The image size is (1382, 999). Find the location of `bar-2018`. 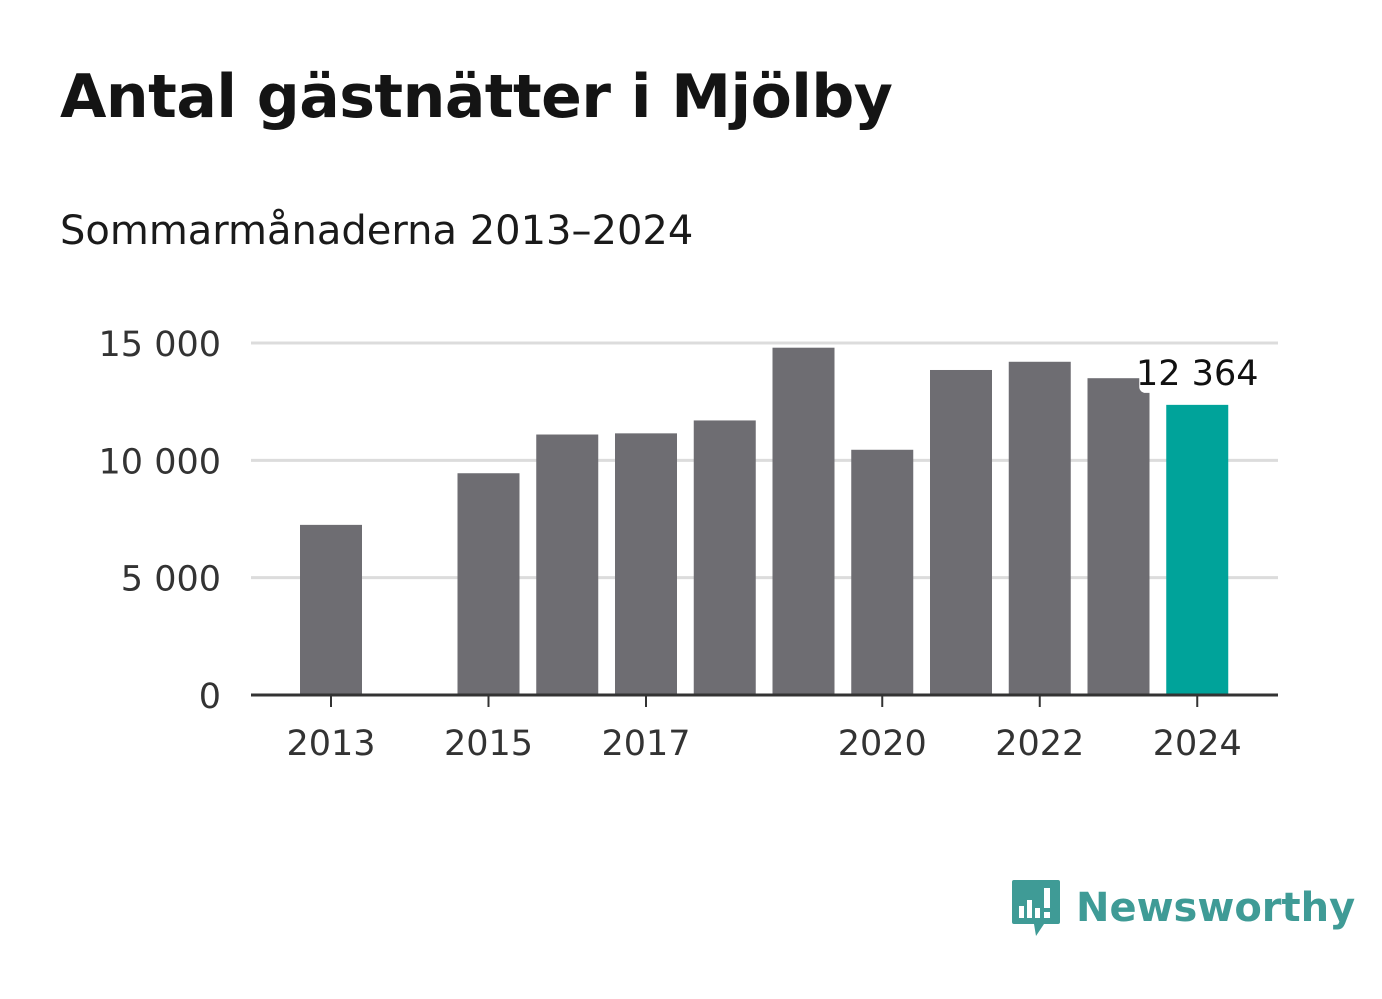

bar-2018 is located at coordinates (724, 557).